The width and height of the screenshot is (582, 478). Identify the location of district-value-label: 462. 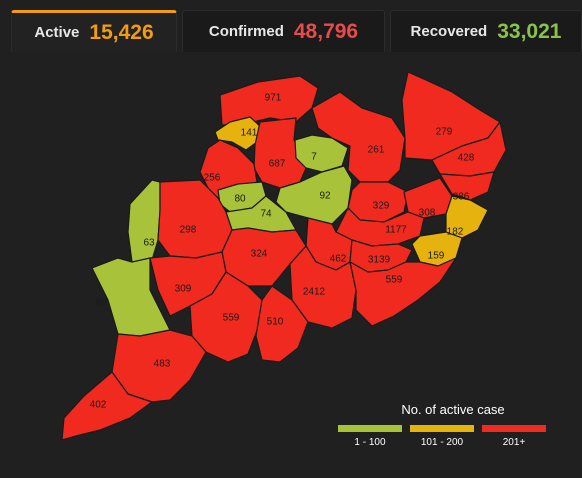
(338, 259).